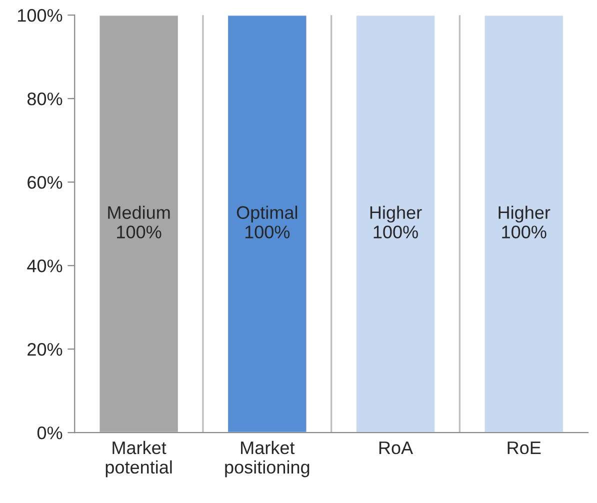 The height and width of the screenshot is (503, 597). Describe the element at coordinates (267, 222) in the screenshot. I see `data-label: Optimal 100%` at that location.